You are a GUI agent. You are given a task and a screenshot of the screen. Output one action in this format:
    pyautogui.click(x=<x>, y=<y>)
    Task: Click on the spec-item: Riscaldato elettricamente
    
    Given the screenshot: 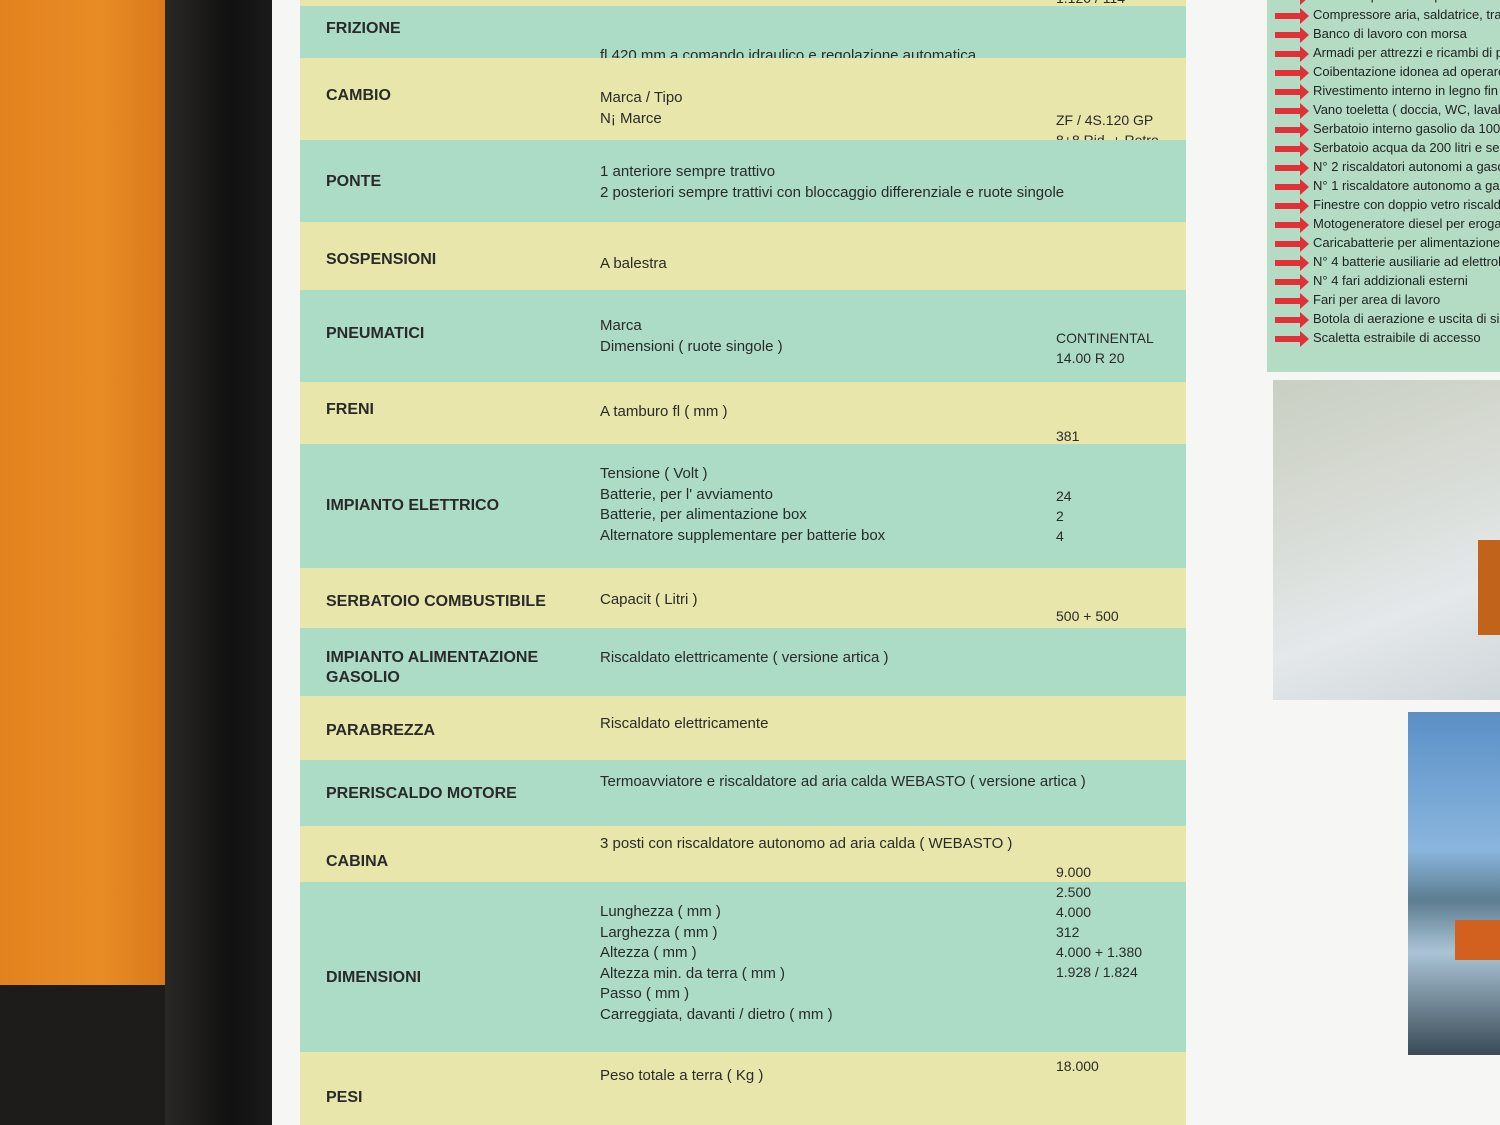 What is the action you would take?
    pyautogui.click(x=684, y=723)
    